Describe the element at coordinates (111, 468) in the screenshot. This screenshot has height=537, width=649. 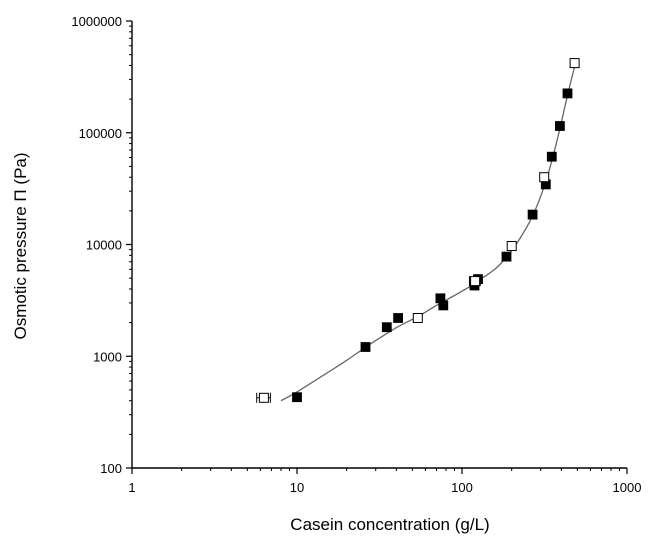
I see `y-tick-label: 100` at that location.